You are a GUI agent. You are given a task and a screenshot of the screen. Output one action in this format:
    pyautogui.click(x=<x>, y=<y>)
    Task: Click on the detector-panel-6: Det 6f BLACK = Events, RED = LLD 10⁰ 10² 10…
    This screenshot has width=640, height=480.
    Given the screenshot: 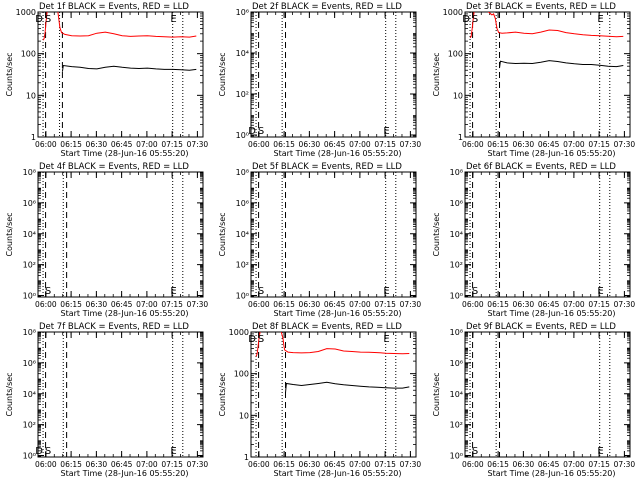 What is the action you would take?
    pyautogui.click(x=533, y=240)
    